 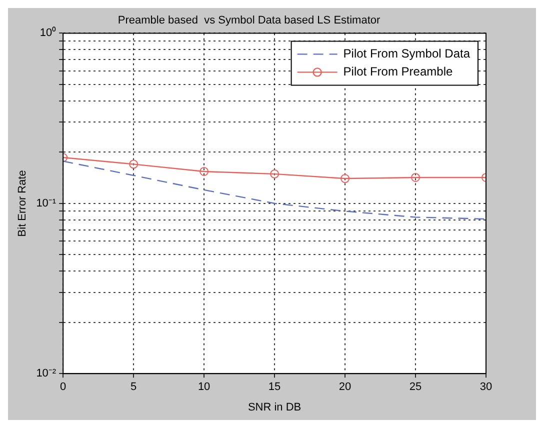 What do you see at coordinates (415, 387) in the screenshot?
I see `x-tick-label: 25` at bounding box center [415, 387].